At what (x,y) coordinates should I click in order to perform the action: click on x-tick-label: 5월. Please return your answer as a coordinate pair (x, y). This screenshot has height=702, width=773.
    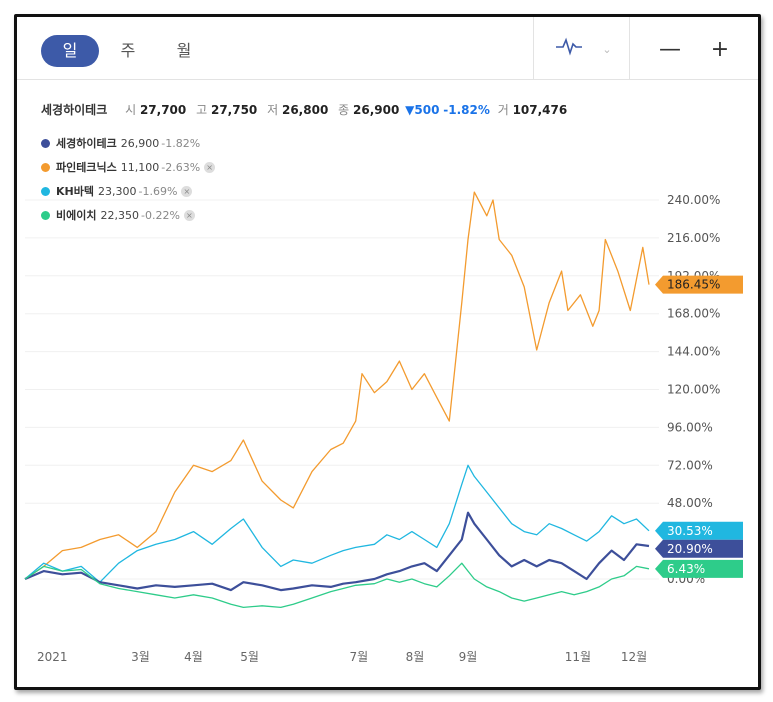
    Looking at the image, I should click on (249, 657).